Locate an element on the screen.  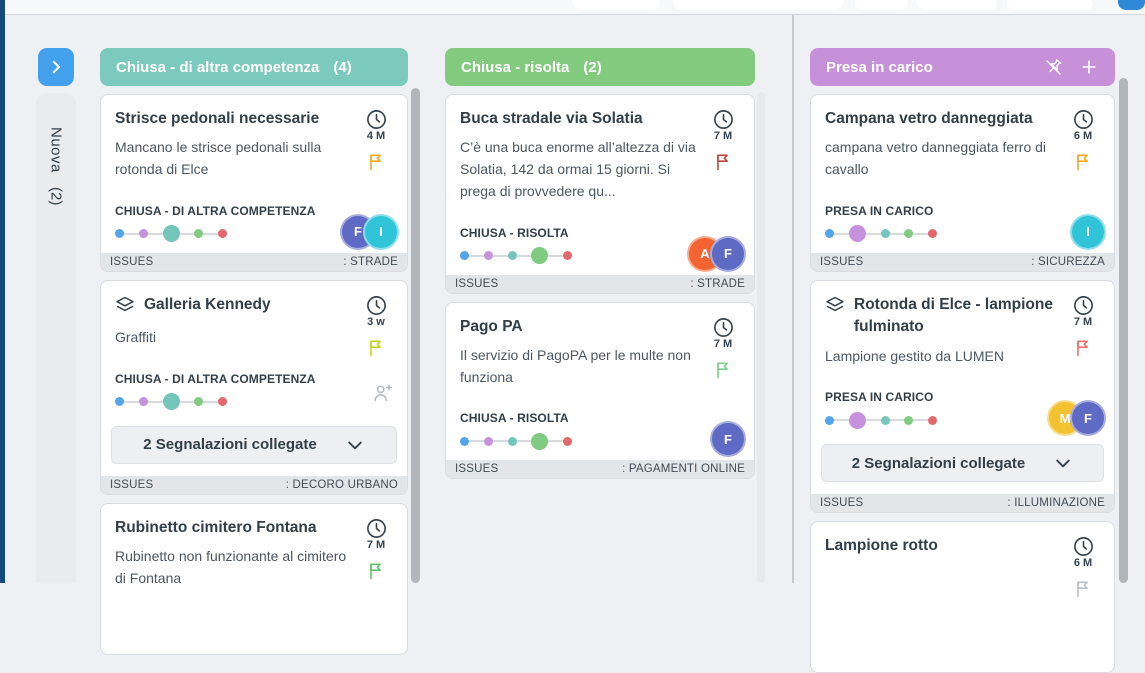
column-header: Chiusa - risolta (2) is located at coordinates (600, 67).